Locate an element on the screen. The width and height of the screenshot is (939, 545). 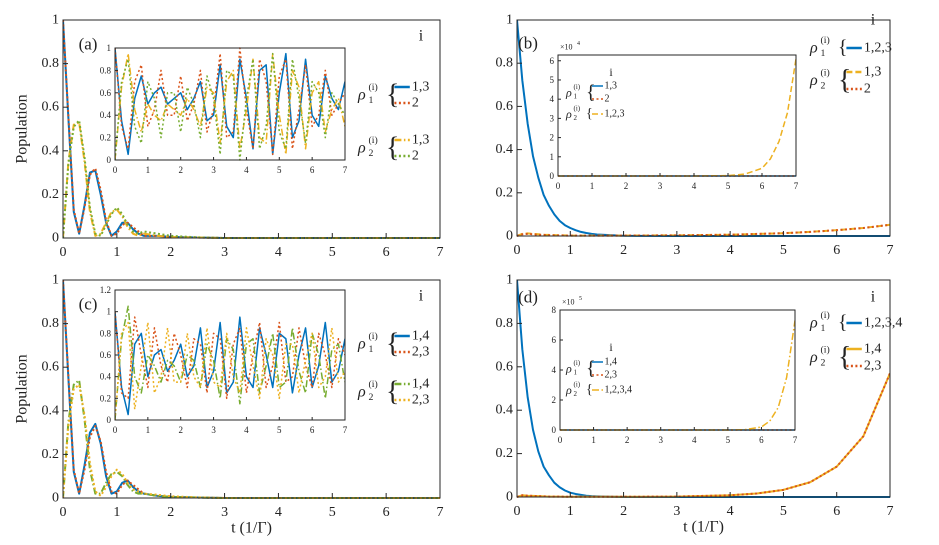
x-axis-label: t (1/Γ) is located at coordinates (251, 528).